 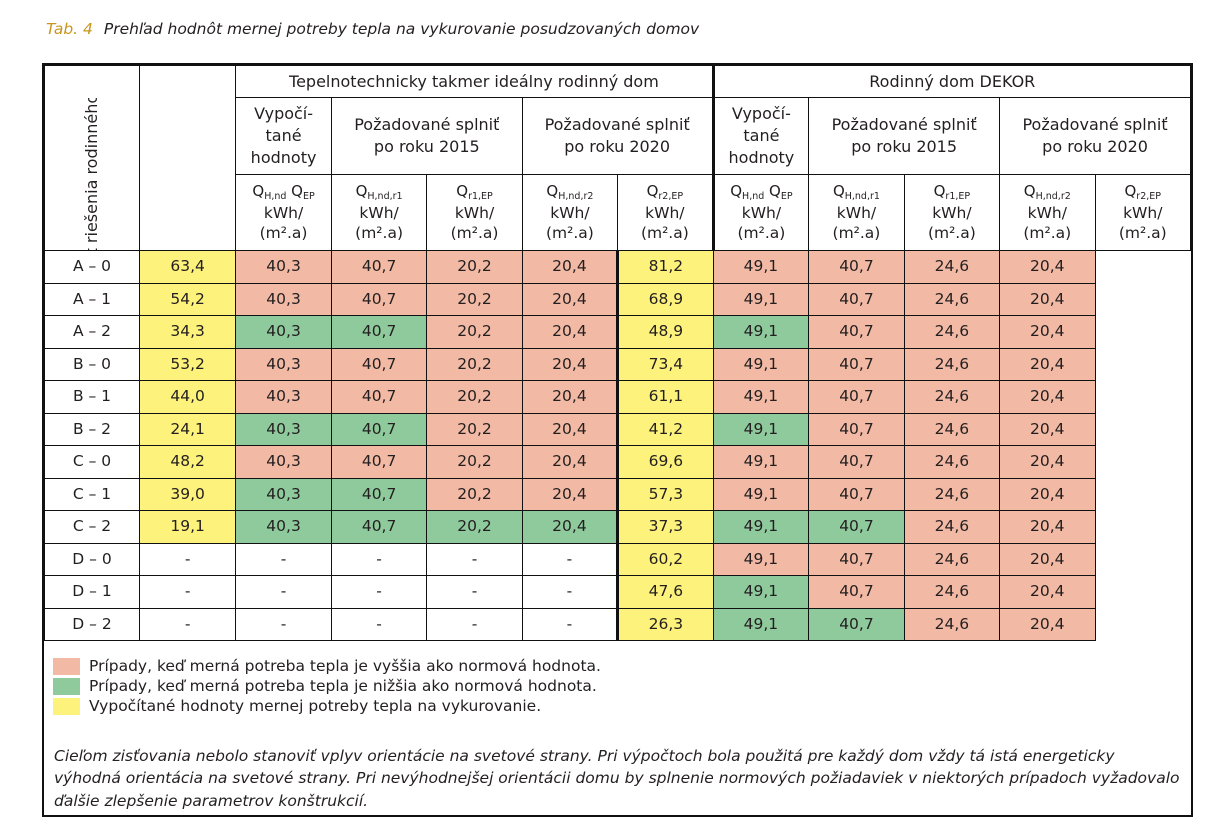 I want to click on value-cell: 26,3, so click(x=665, y=624).